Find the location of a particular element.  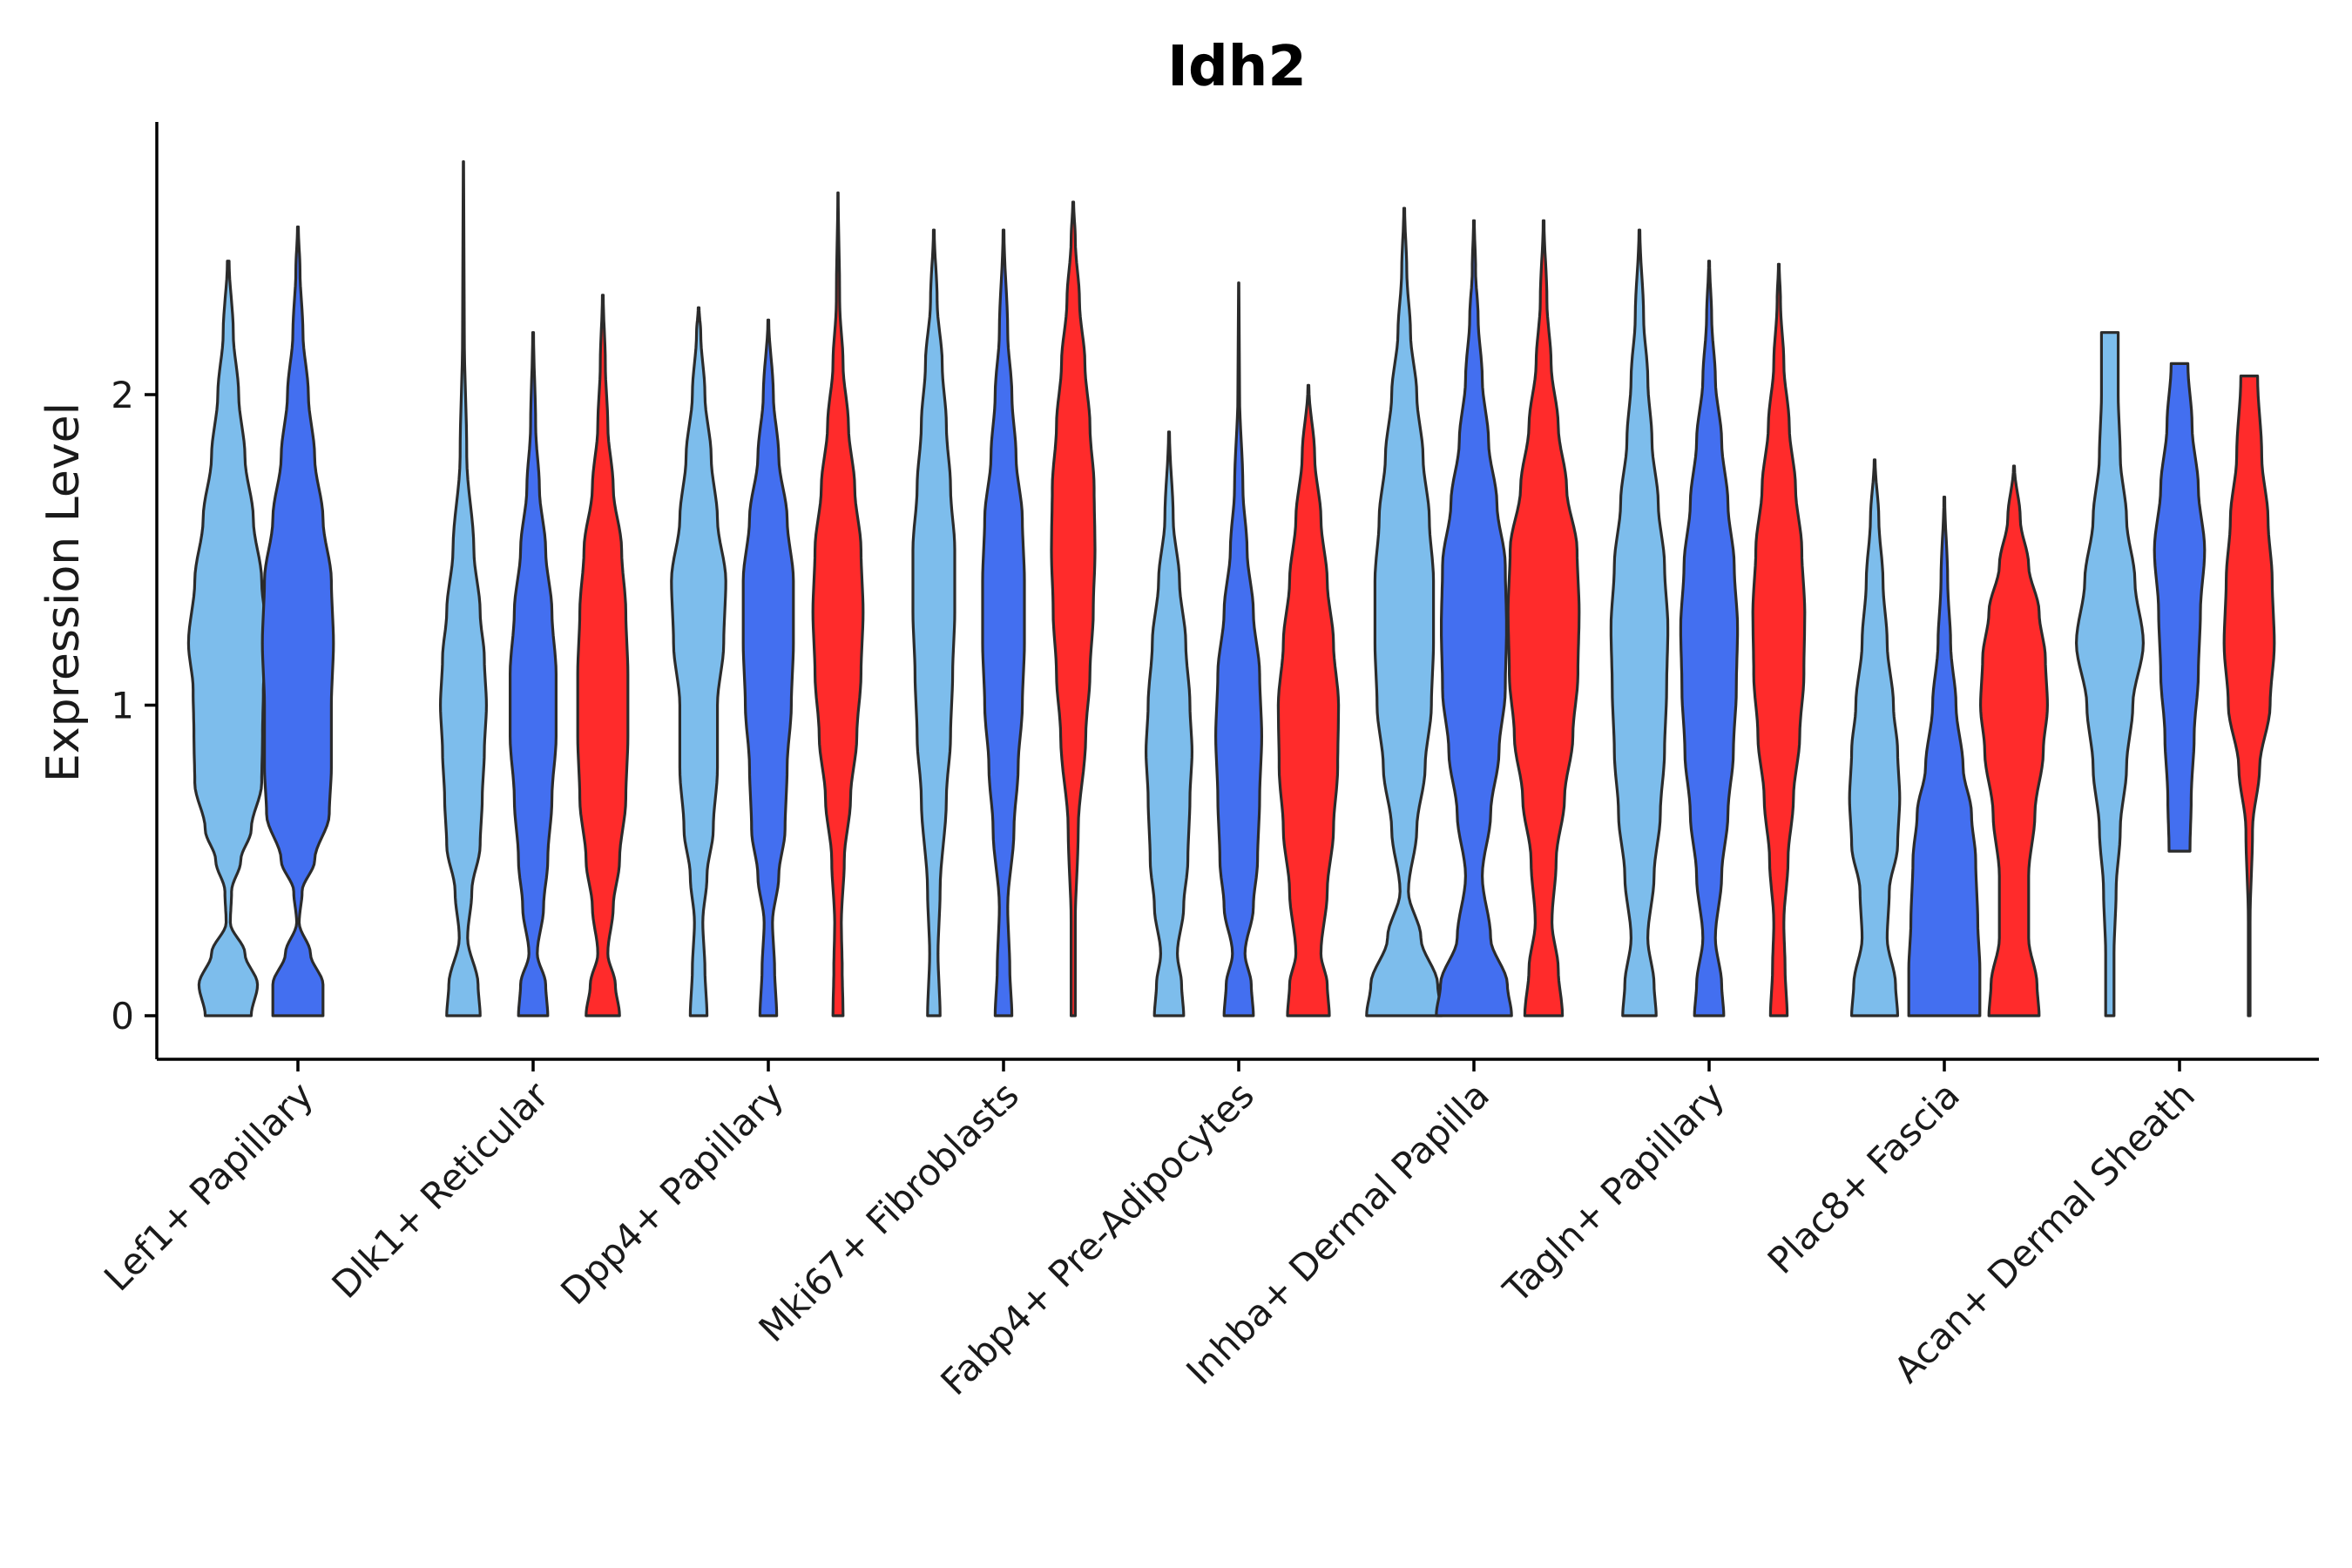

y-axis-ticks: 0 1 2 is located at coordinates (134, 705).